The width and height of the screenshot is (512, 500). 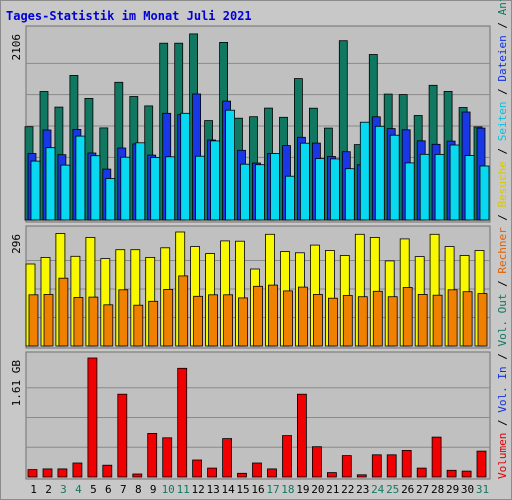 What do you see at coordinates (502, 121) in the screenshot?
I see `legend-item-seiten: Seiten` at bounding box center [502, 121].